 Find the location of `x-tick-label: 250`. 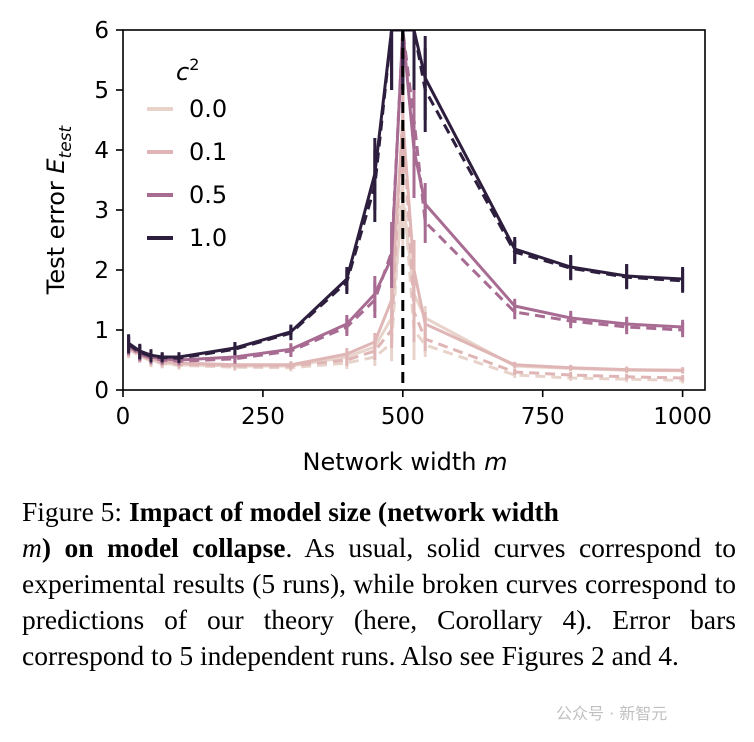

x-tick-label: 250 is located at coordinates (263, 417).